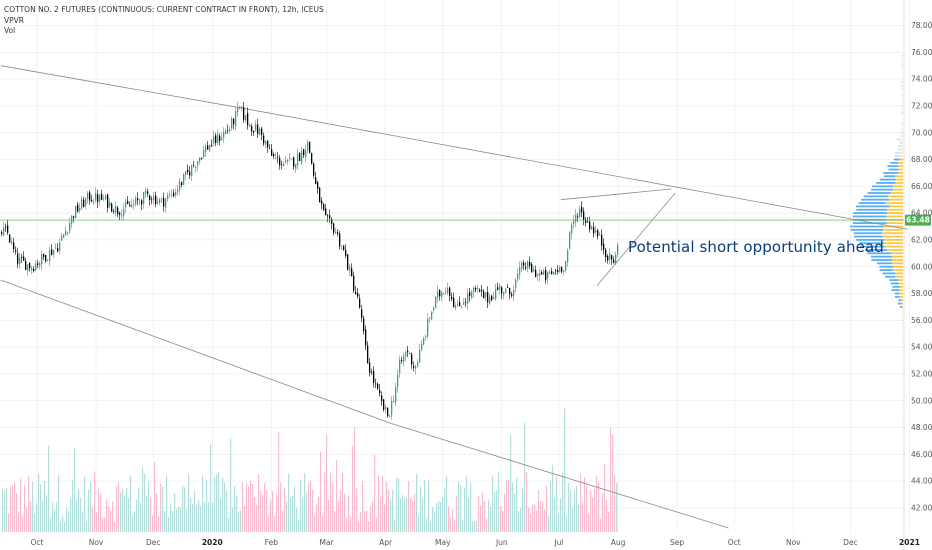 The width and height of the screenshot is (932, 550). Describe the element at coordinates (909, 542) in the screenshot. I see `time-tick-label: 2021` at that location.